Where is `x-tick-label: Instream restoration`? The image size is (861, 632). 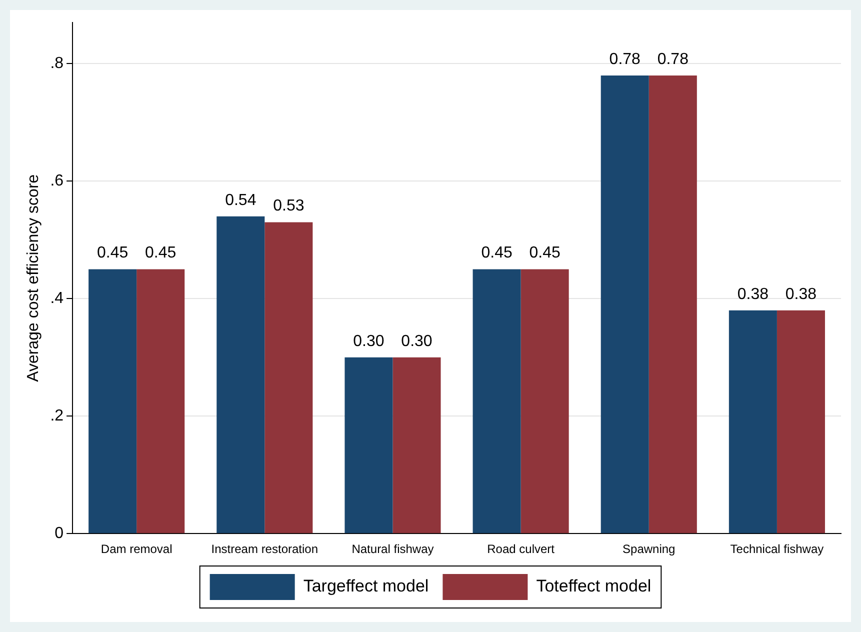
x-tick-label: Instream restoration is located at coordinates (264, 549).